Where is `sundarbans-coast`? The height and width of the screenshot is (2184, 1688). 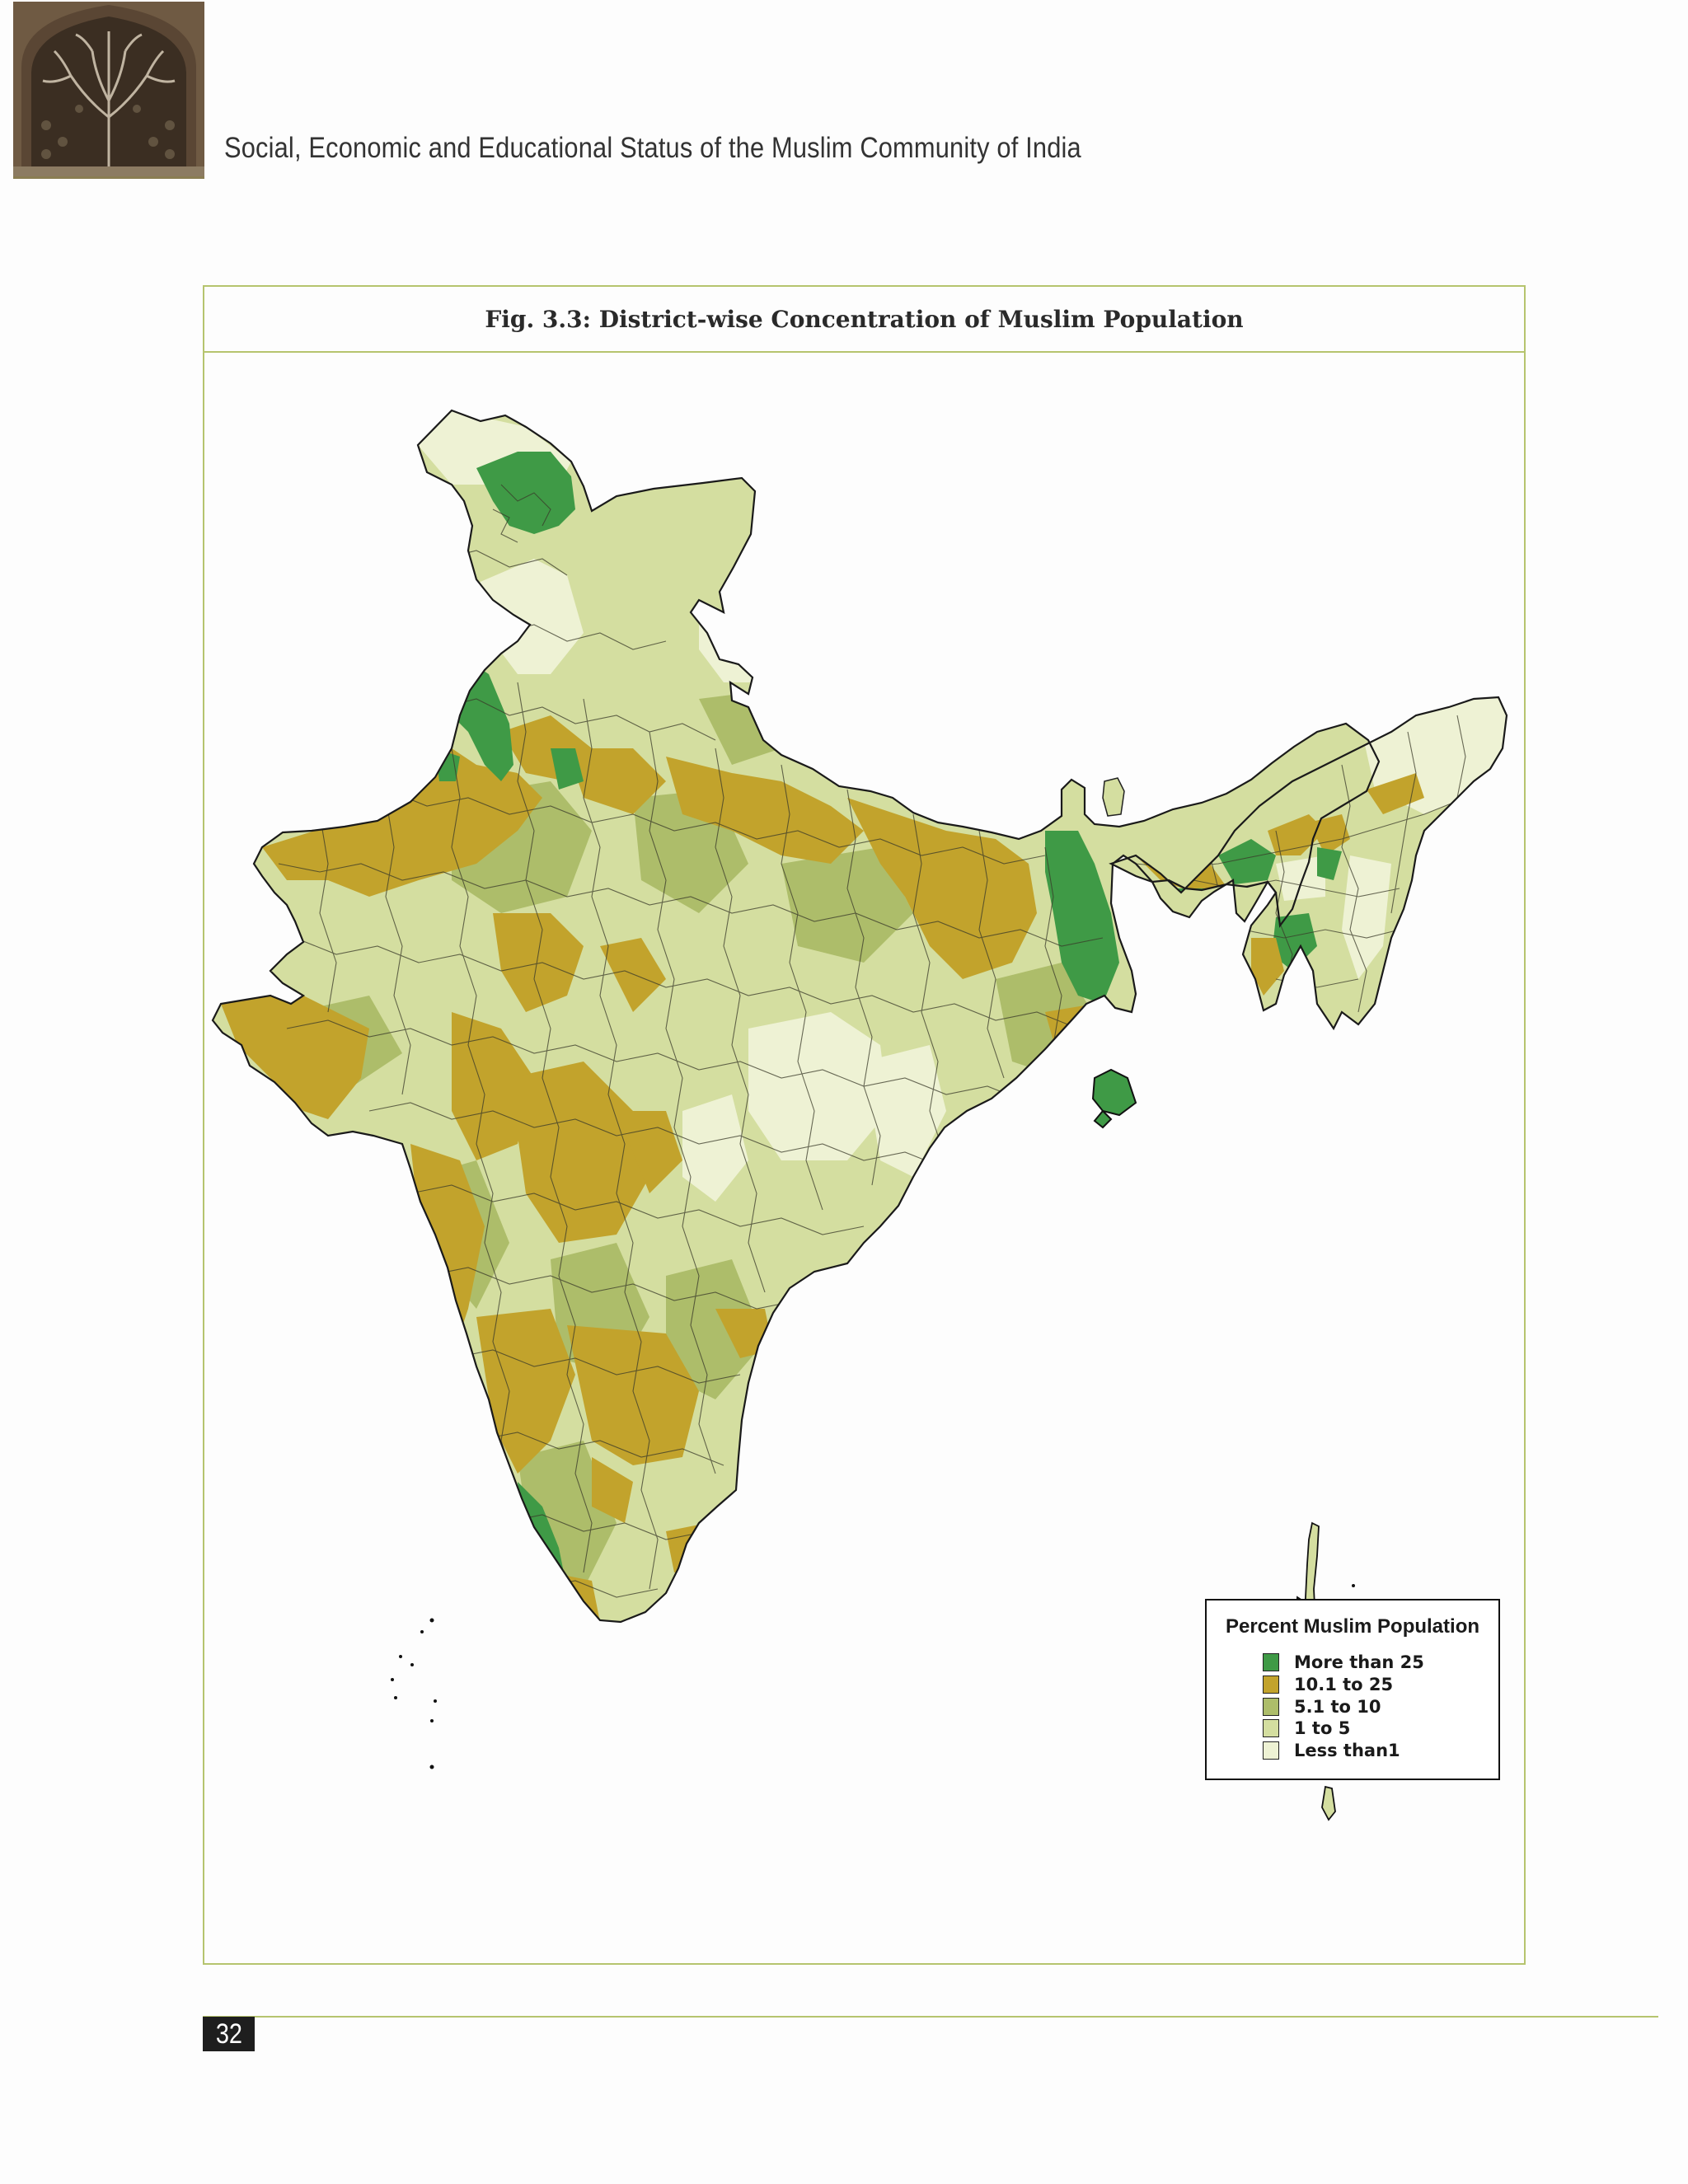 sundarbans-coast is located at coordinates (1114, 1098).